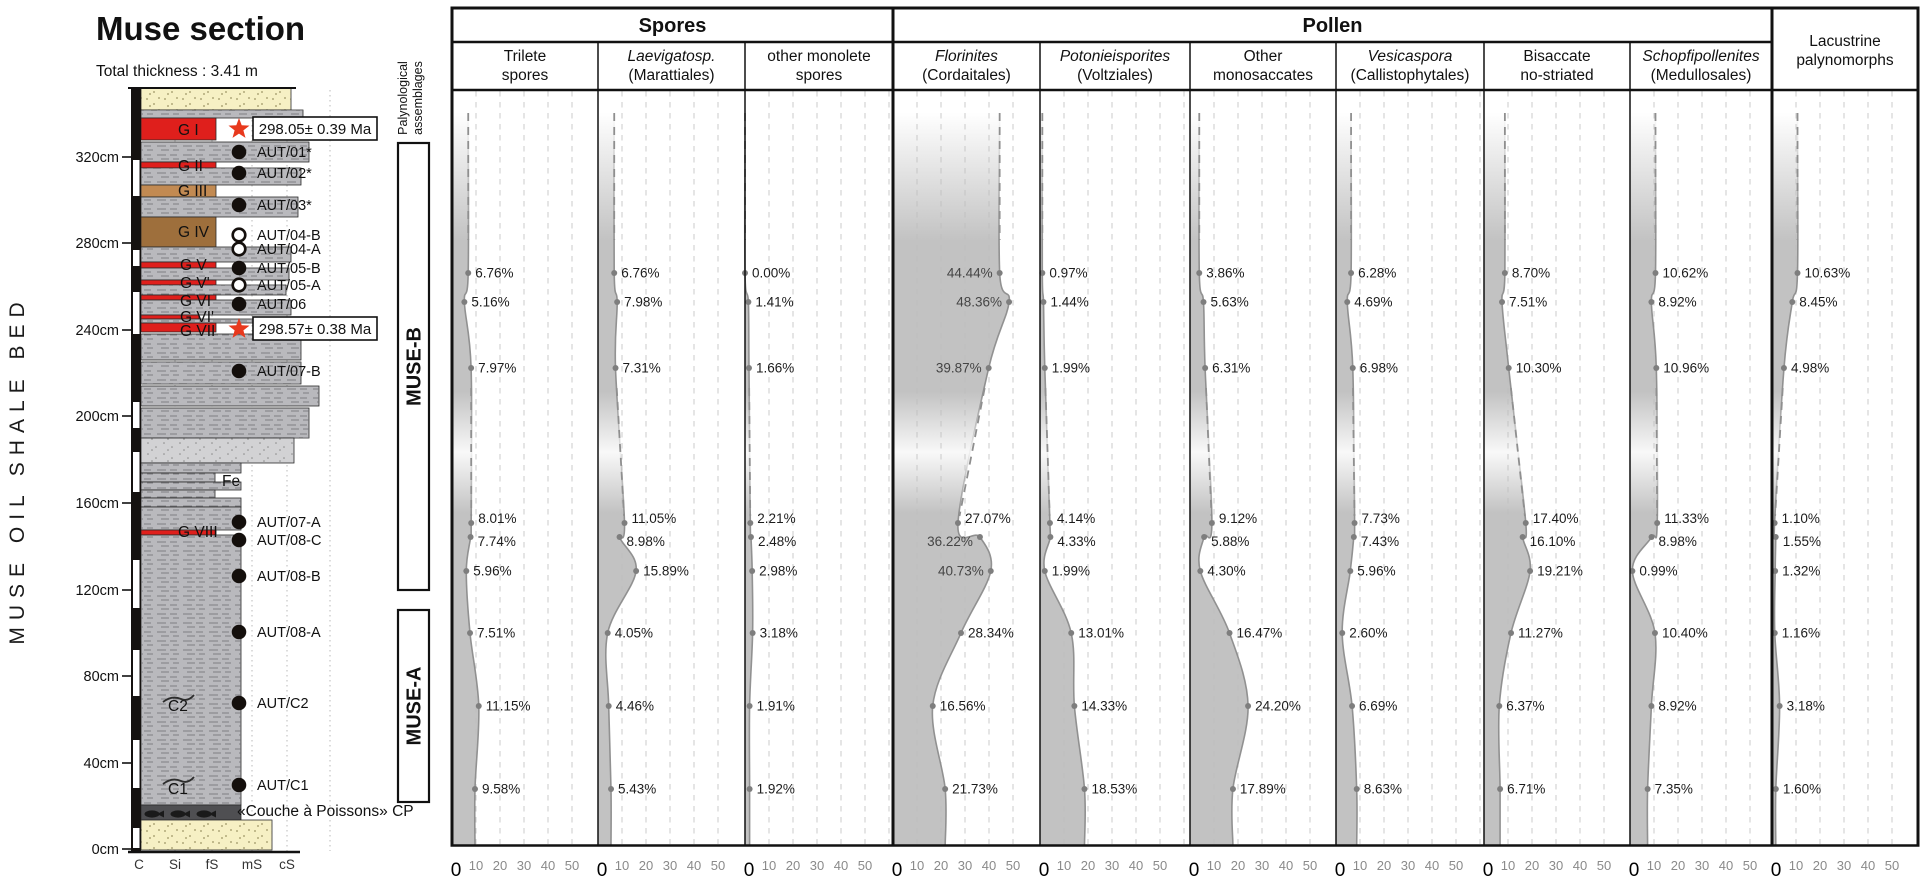 Image resolution: width=1920 pixels, height=881 pixels. What do you see at coordinates (776, 789) in the screenshot?
I see `value-label: 1.92%` at bounding box center [776, 789].